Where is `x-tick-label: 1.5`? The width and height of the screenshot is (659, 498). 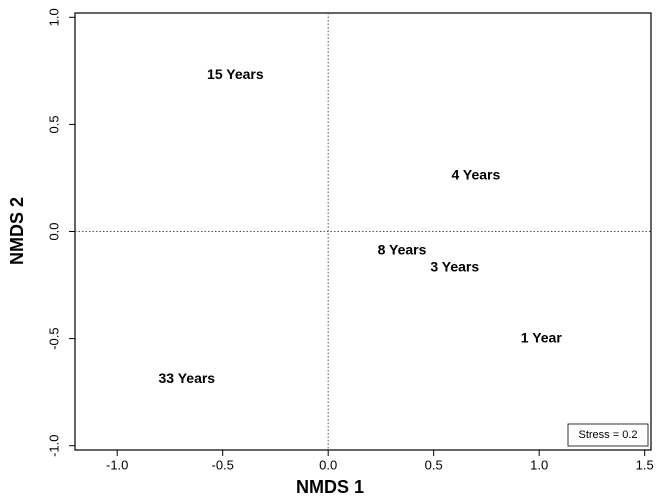
x-tick-label: 1.5 is located at coordinates (645, 464).